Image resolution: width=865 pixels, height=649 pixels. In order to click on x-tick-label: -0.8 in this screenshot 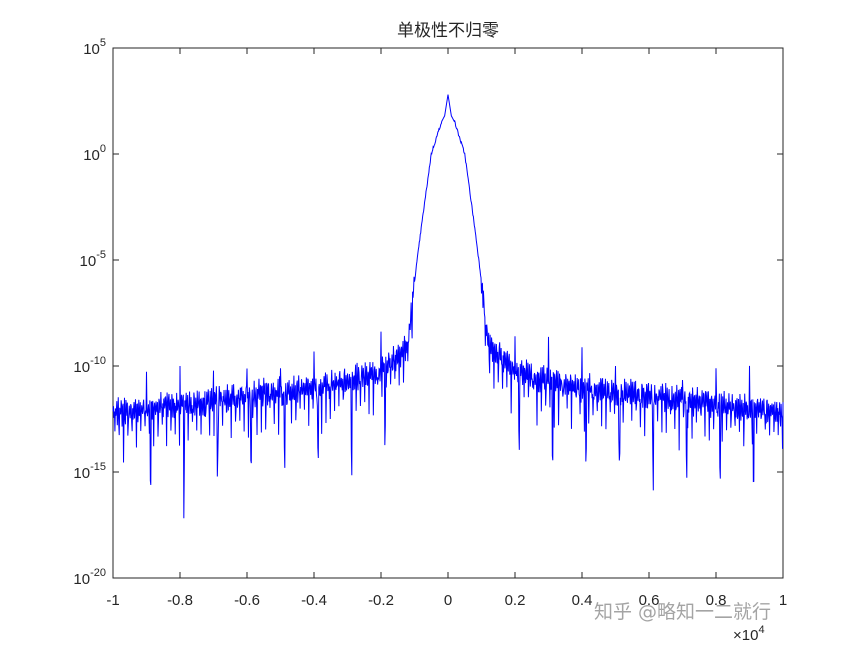, I will do `click(180, 600)`.